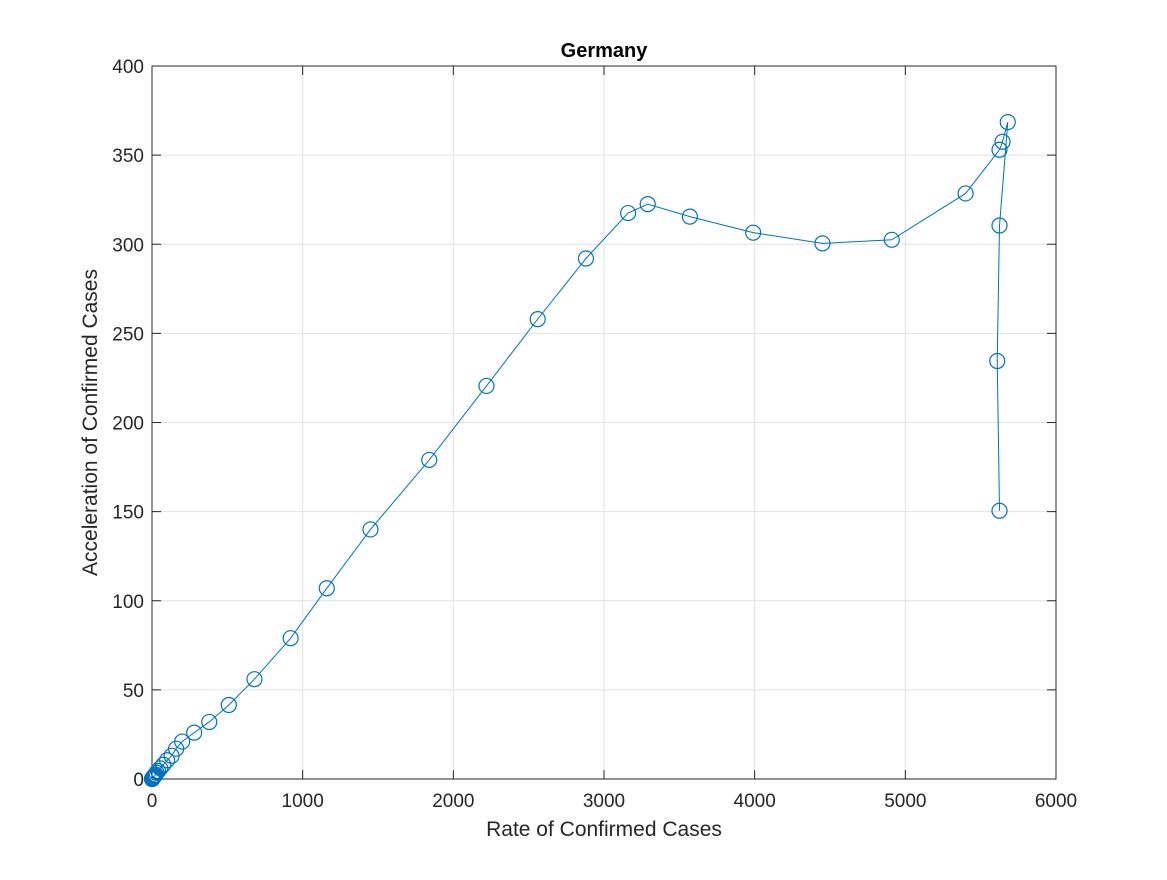  What do you see at coordinates (128, 513) in the screenshot?
I see `y-tick-label: 150` at bounding box center [128, 513].